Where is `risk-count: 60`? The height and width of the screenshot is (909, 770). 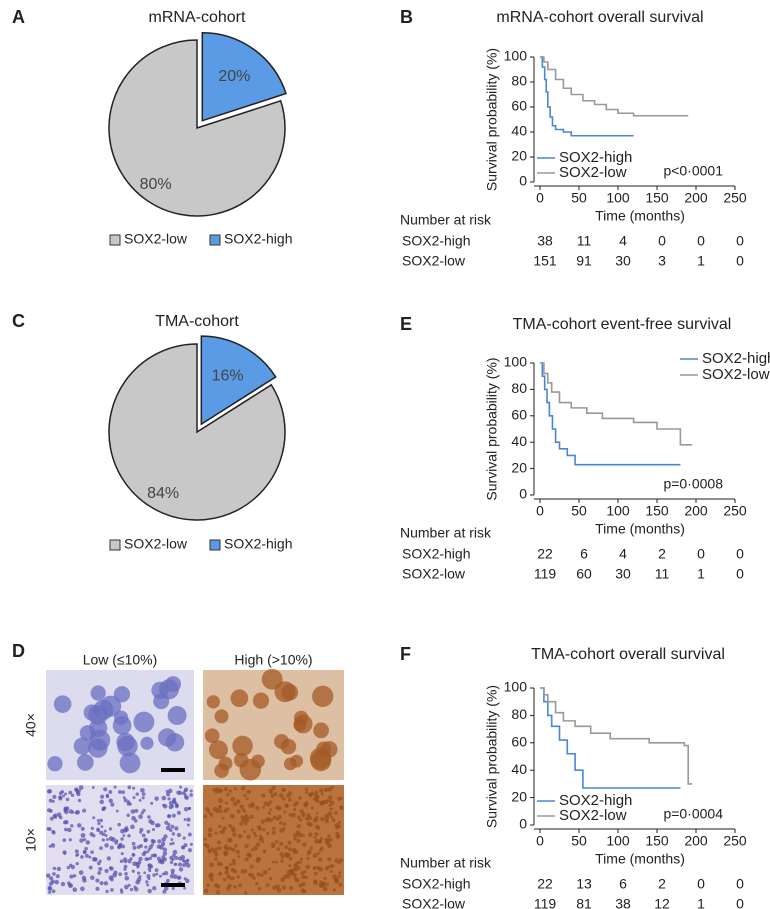 risk-count: 60 is located at coordinates (584, 574).